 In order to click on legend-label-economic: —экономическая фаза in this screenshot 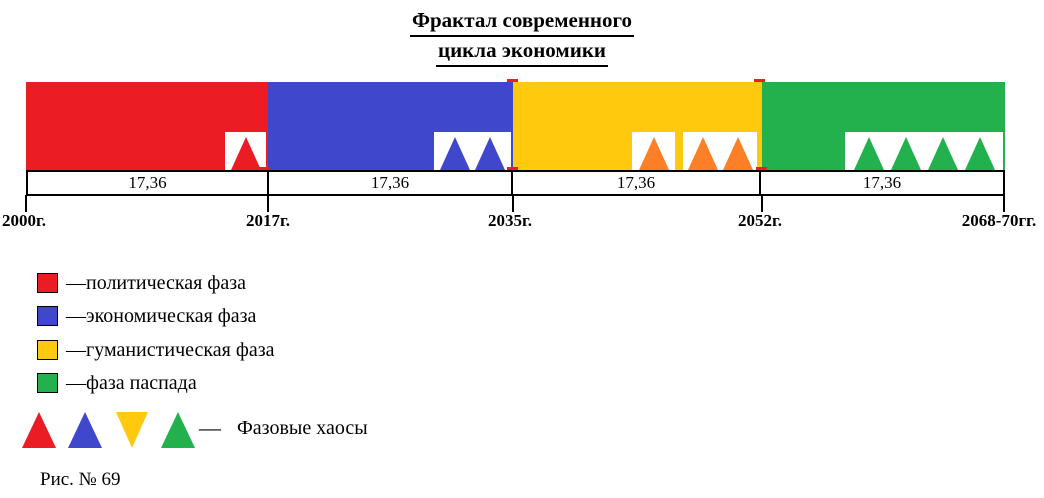, I will do `click(161, 315)`.